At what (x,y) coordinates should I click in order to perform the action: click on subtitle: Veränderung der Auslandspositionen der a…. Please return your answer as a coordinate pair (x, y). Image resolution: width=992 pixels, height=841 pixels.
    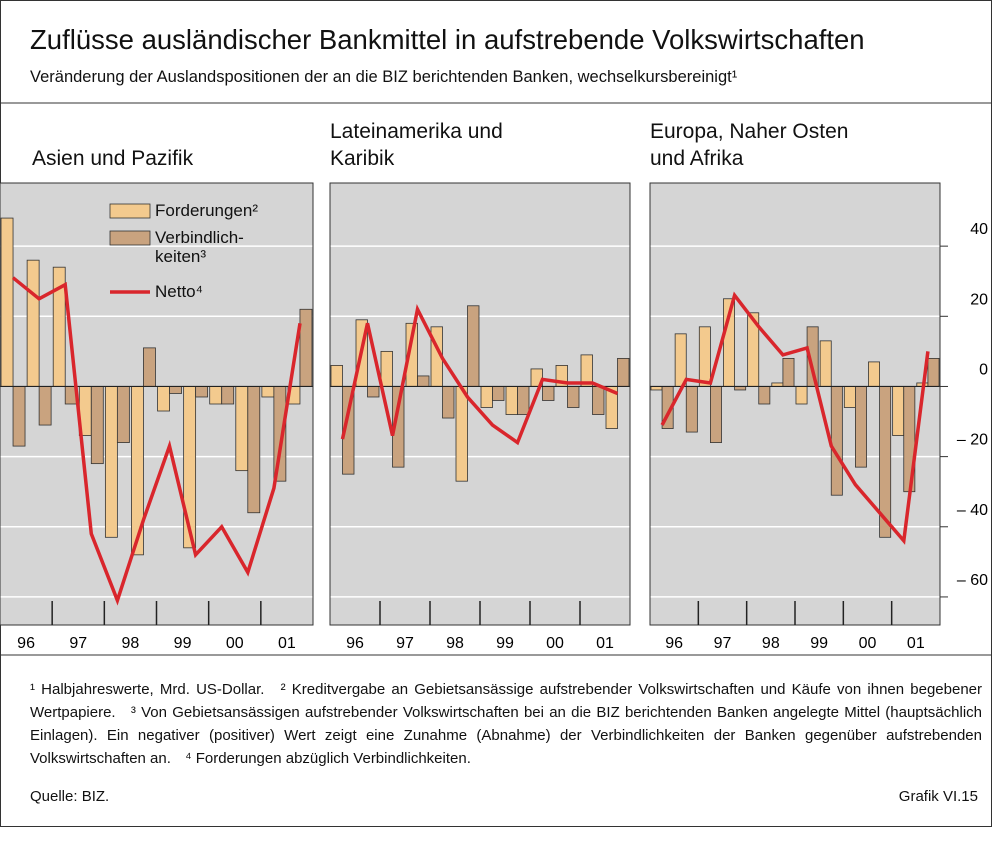
    Looking at the image, I should click on (384, 77).